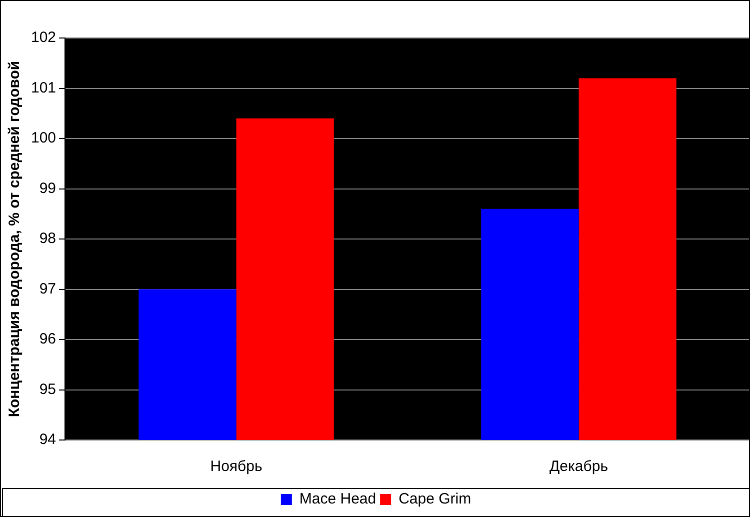  Describe the element at coordinates (43, 138) in the screenshot. I see `y-tick-label: 100` at that location.